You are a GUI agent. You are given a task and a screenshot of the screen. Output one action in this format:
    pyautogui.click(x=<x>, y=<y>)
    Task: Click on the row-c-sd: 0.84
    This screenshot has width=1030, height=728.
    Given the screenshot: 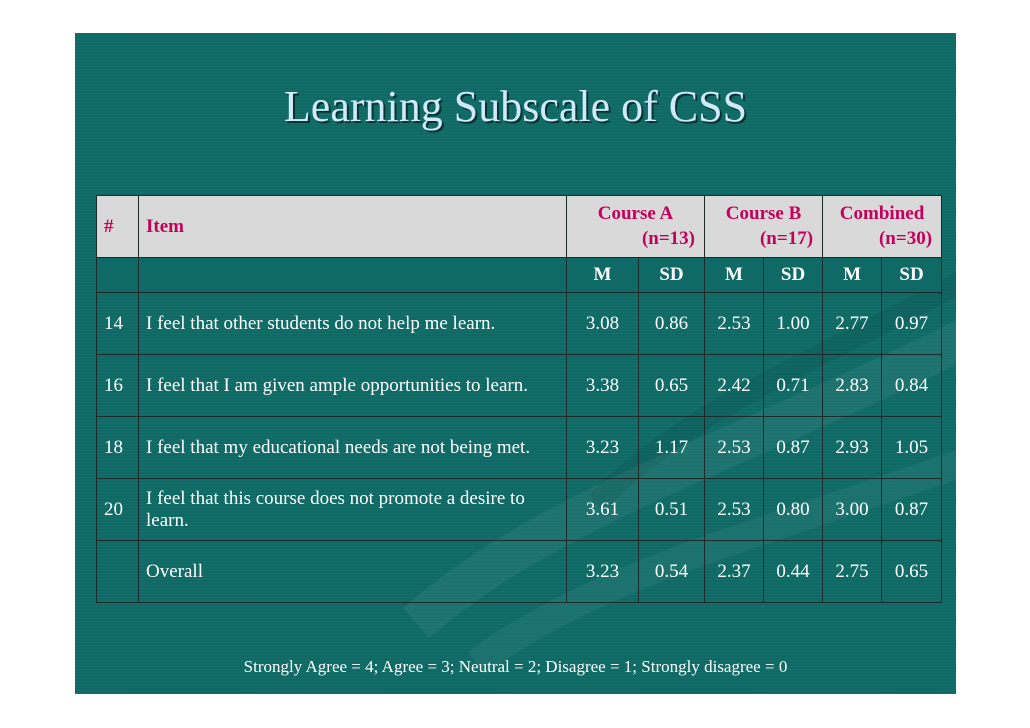 What is the action you would take?
    pyautogui.click(x=912, y=385)
    